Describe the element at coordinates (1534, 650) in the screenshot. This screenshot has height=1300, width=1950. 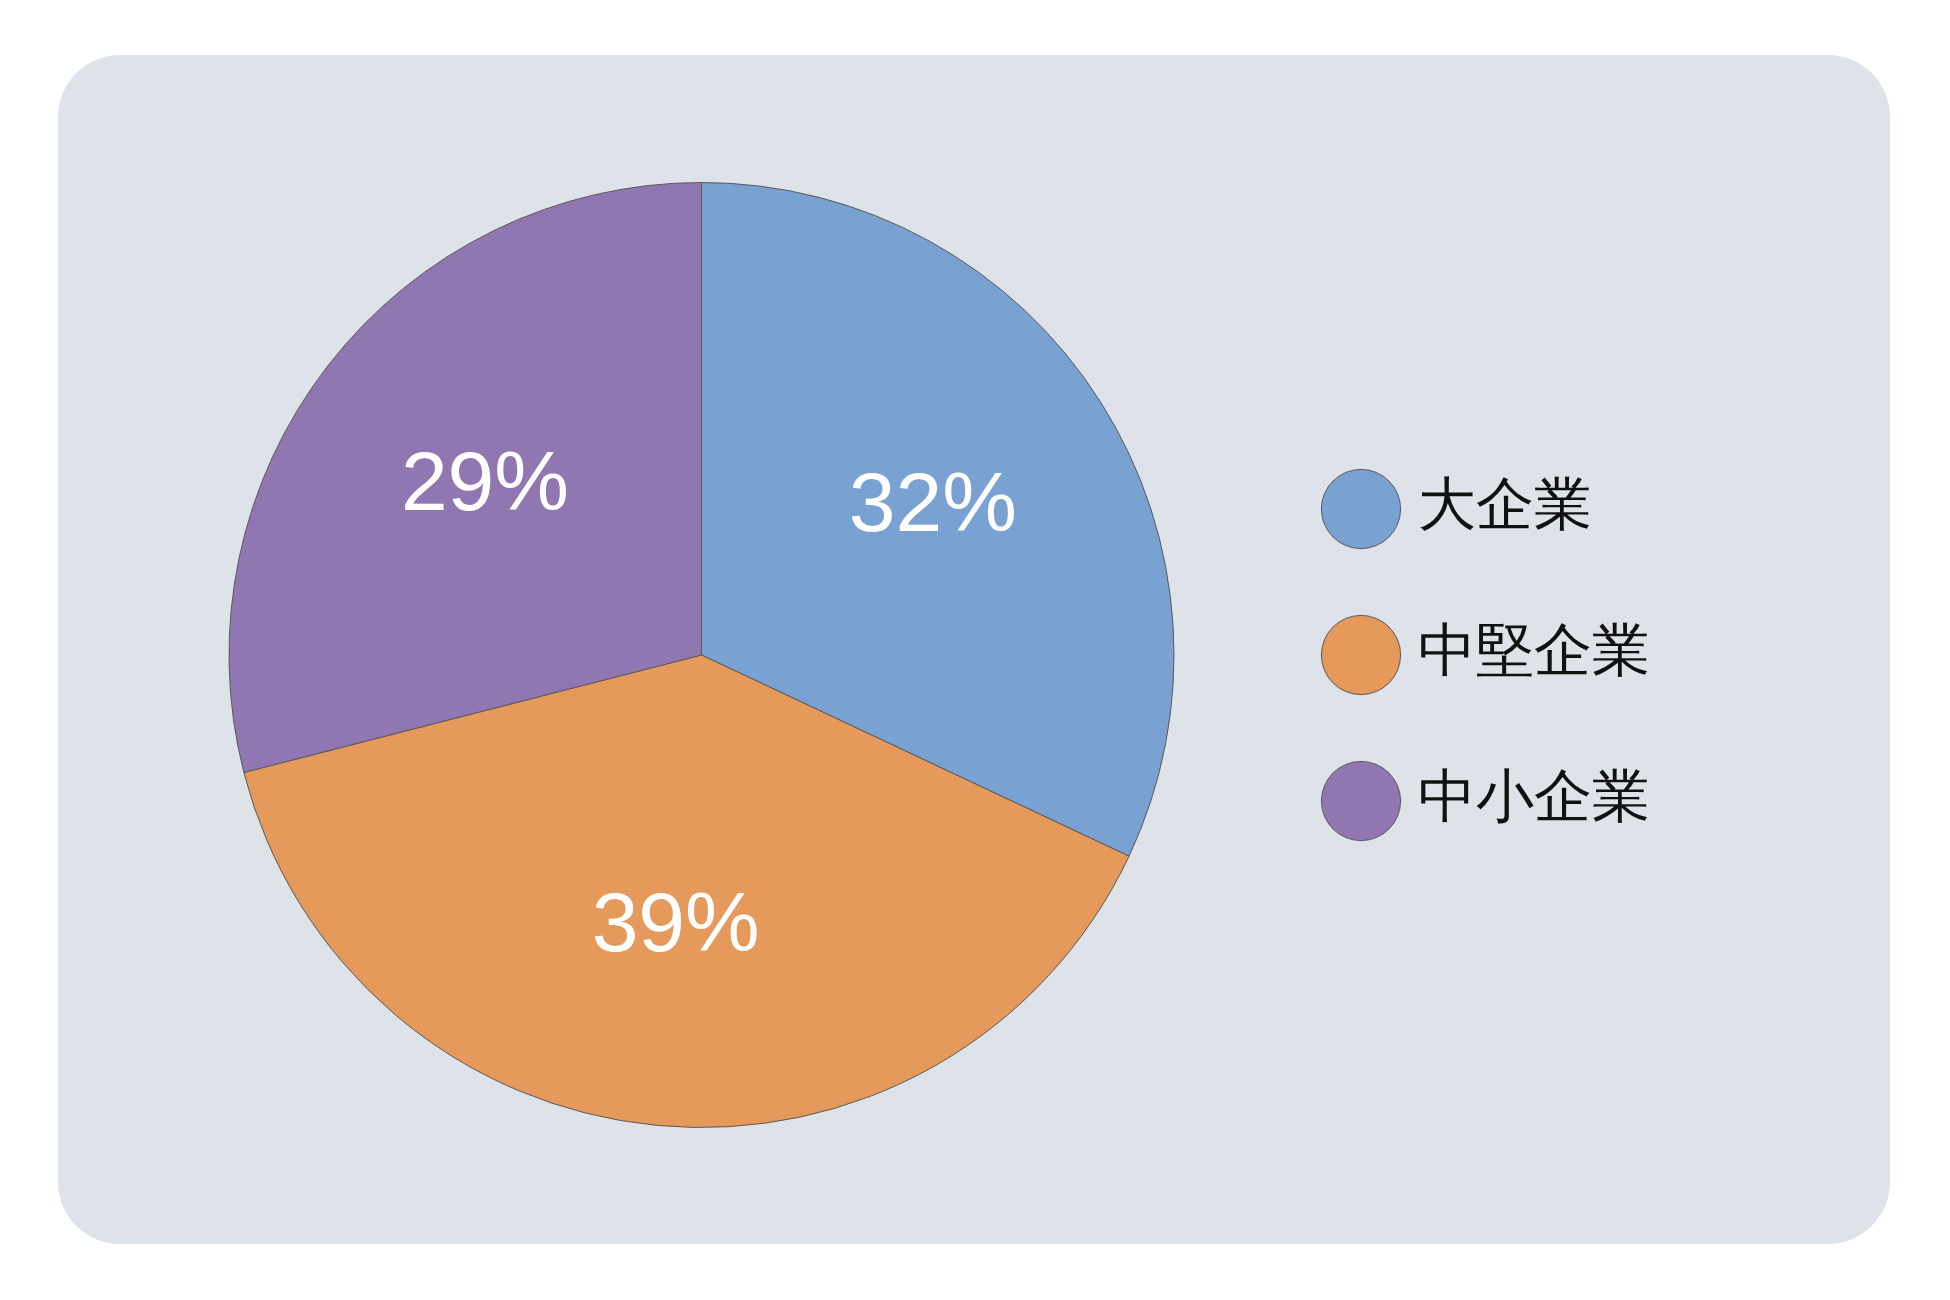
I see `legend-label: 中堅企業` at that location.